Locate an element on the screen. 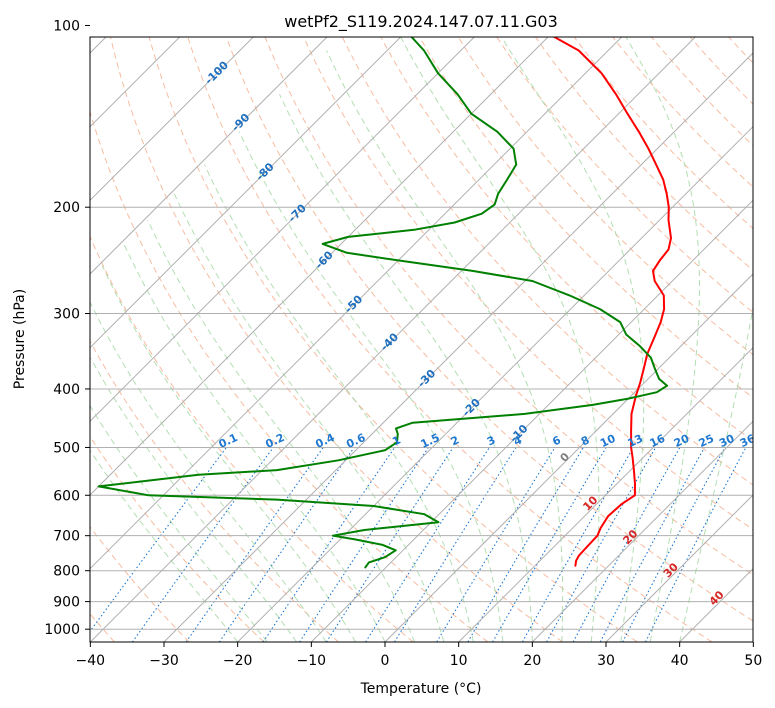 This screenshot has height=708, width=775. y-tick-label: 200 is located at coordinates (66, 208).